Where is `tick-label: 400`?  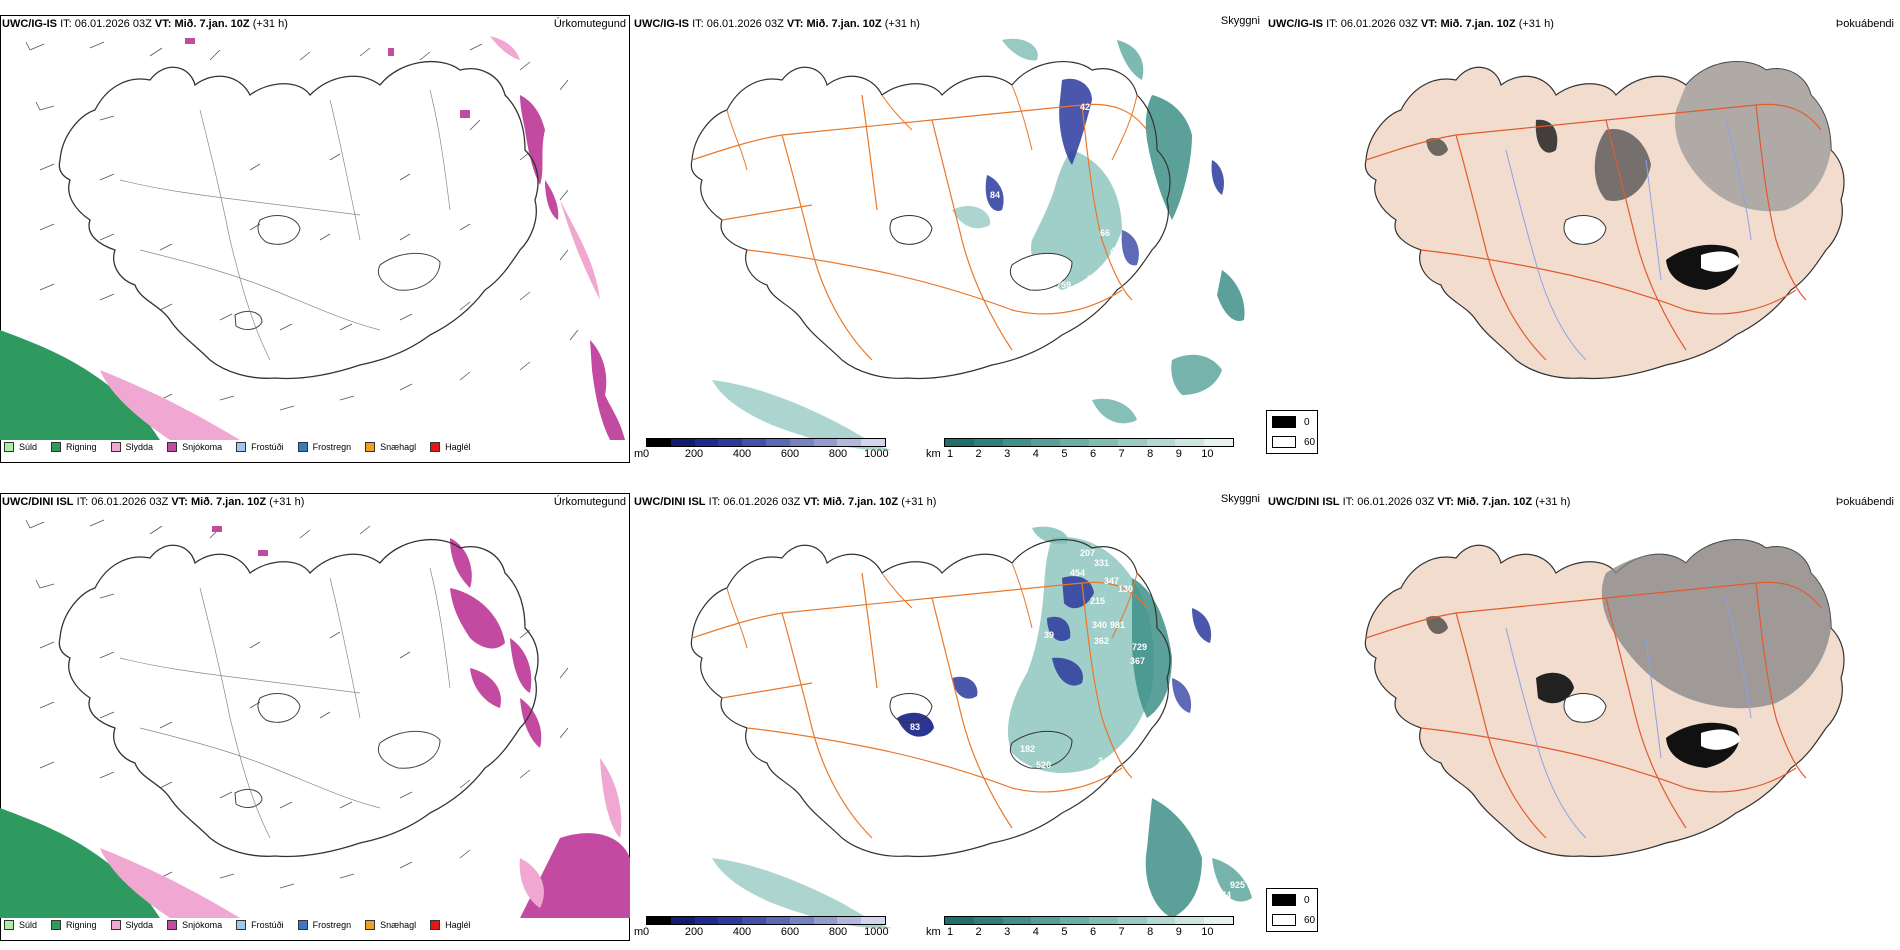
tick-label: 400 is located at coordinates (742, 454).